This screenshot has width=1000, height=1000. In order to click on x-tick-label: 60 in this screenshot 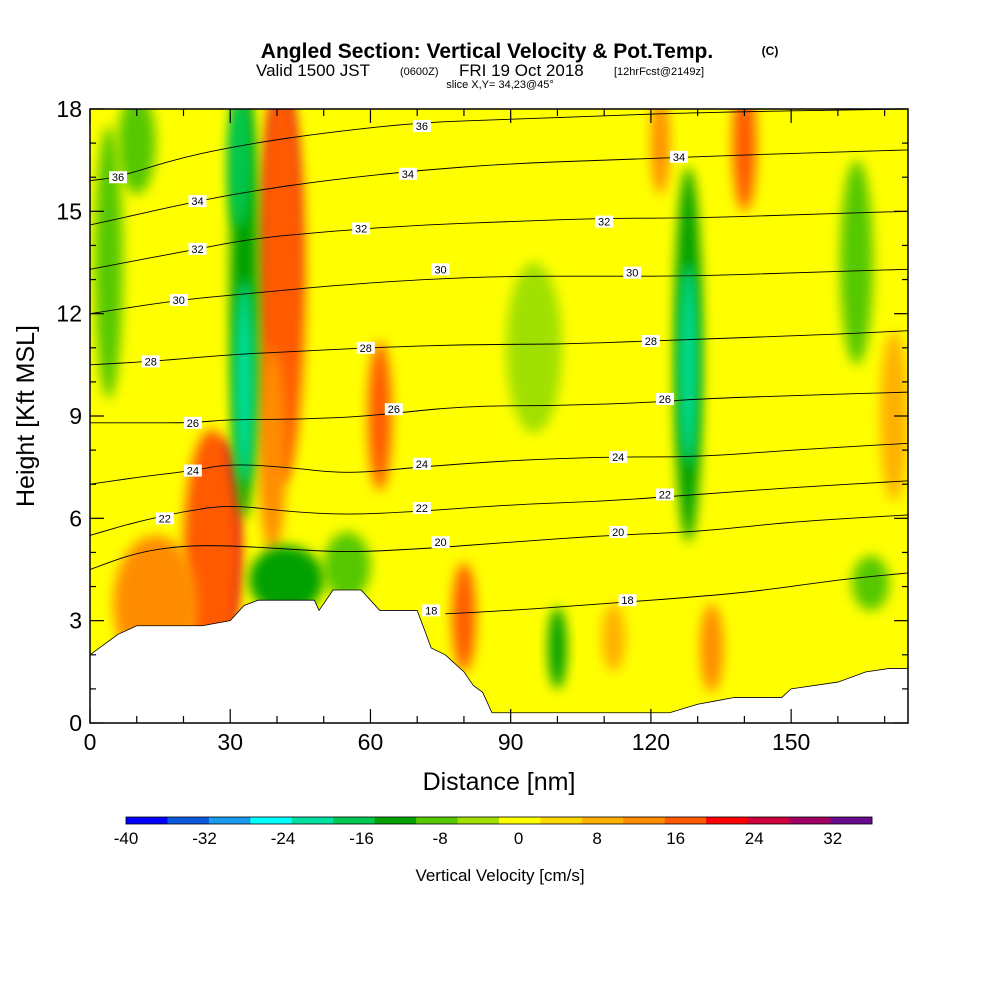, I will do `click(371, 742)`.